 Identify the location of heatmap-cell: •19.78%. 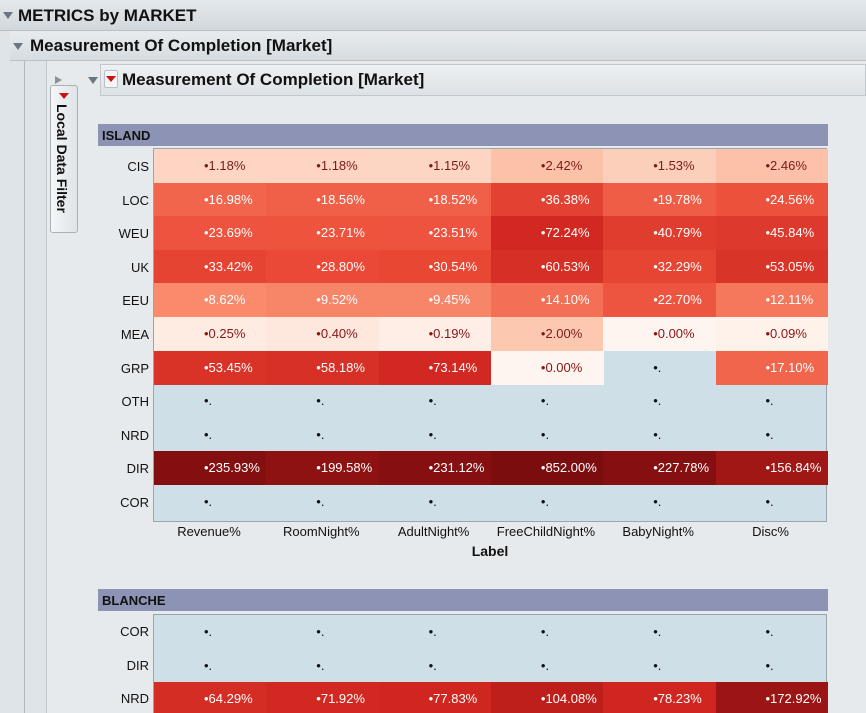
(659, 199).